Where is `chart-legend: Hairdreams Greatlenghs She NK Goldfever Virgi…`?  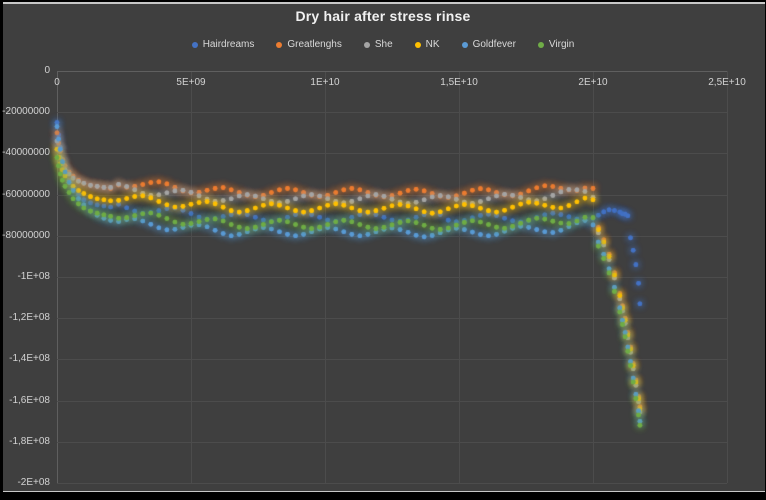
chart-legend: Hairdreams Greatlenghs She NK Goldfever Virgi… is located at coordinates (383, 44).